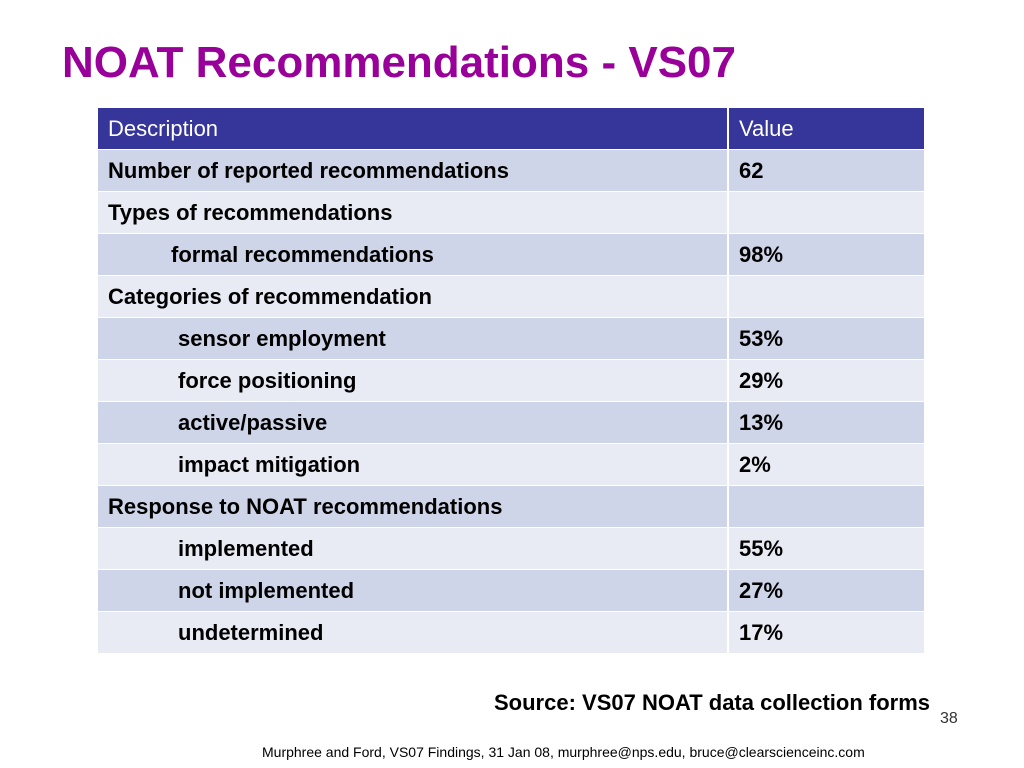 The height and width of the screenshot is (768, 1024). I want to click on row-description: sensor employment, so click(413, 338).